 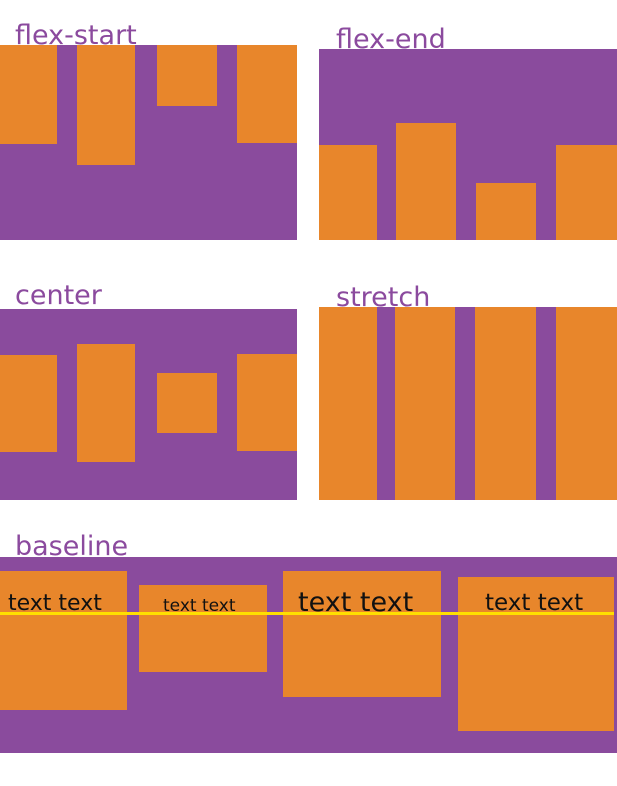 What do you see at coordinates (468, 144) in the screenshot?
I see `flex-container-flex-end` at bounding box center [468, 144].